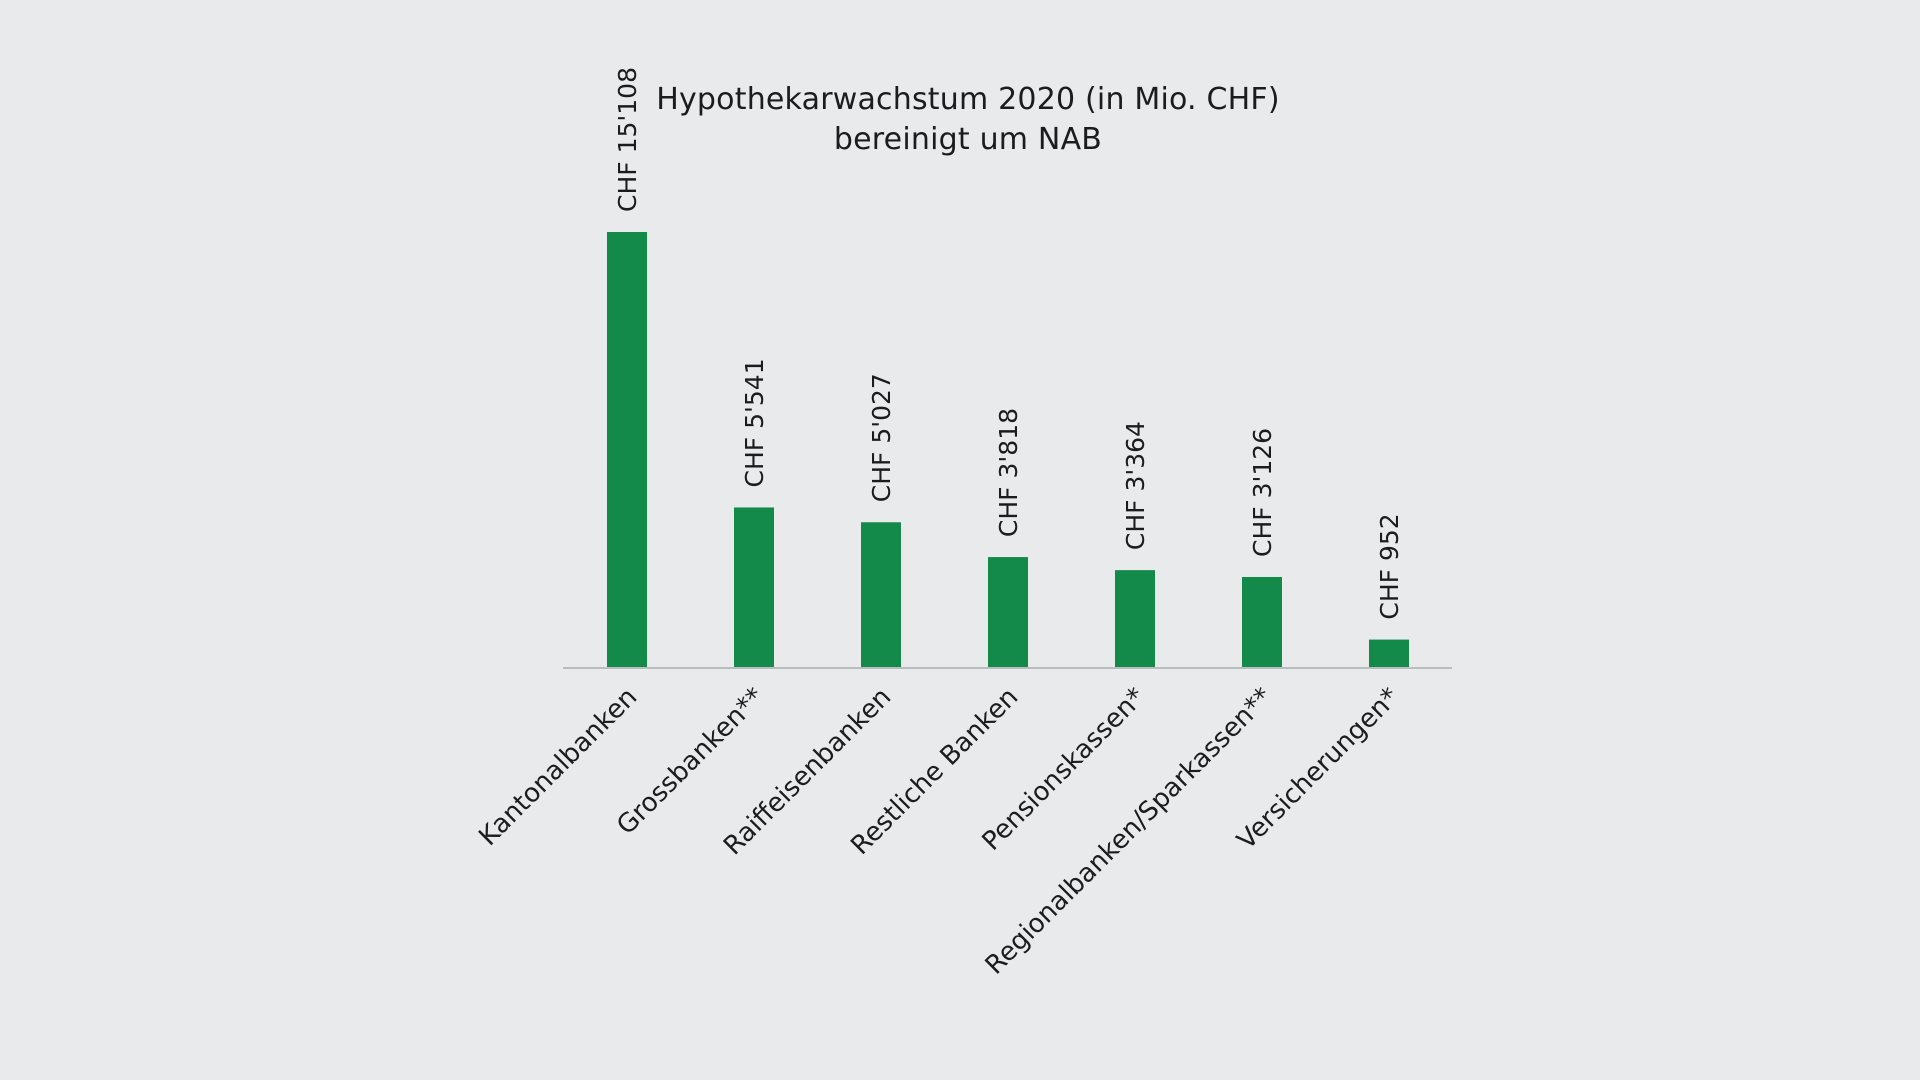 Image resolution: width=1920 pixels, height=1080 pixels. Describe the element at coordinates (1389, 566) in the screenshot. I see `data-label-6: CHF 952` at that location.